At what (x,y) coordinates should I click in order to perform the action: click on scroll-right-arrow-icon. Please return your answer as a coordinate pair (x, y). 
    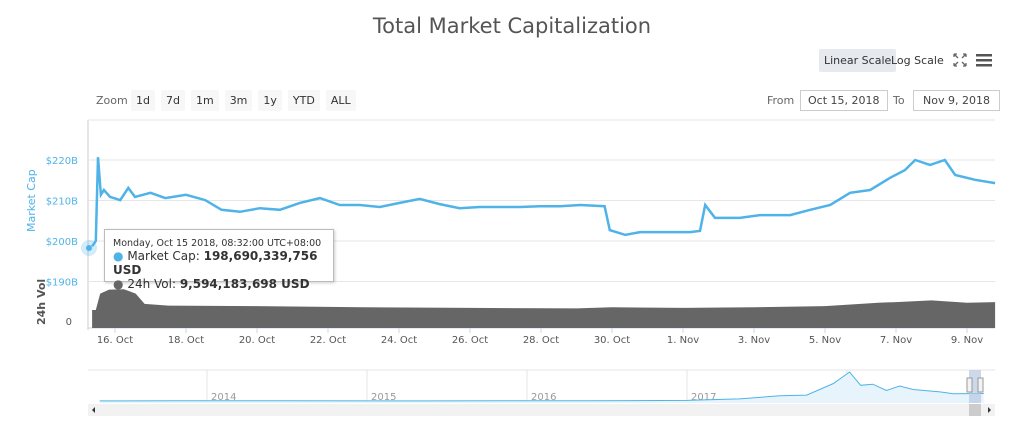
    Looking at the image, I should click on (989, 410).